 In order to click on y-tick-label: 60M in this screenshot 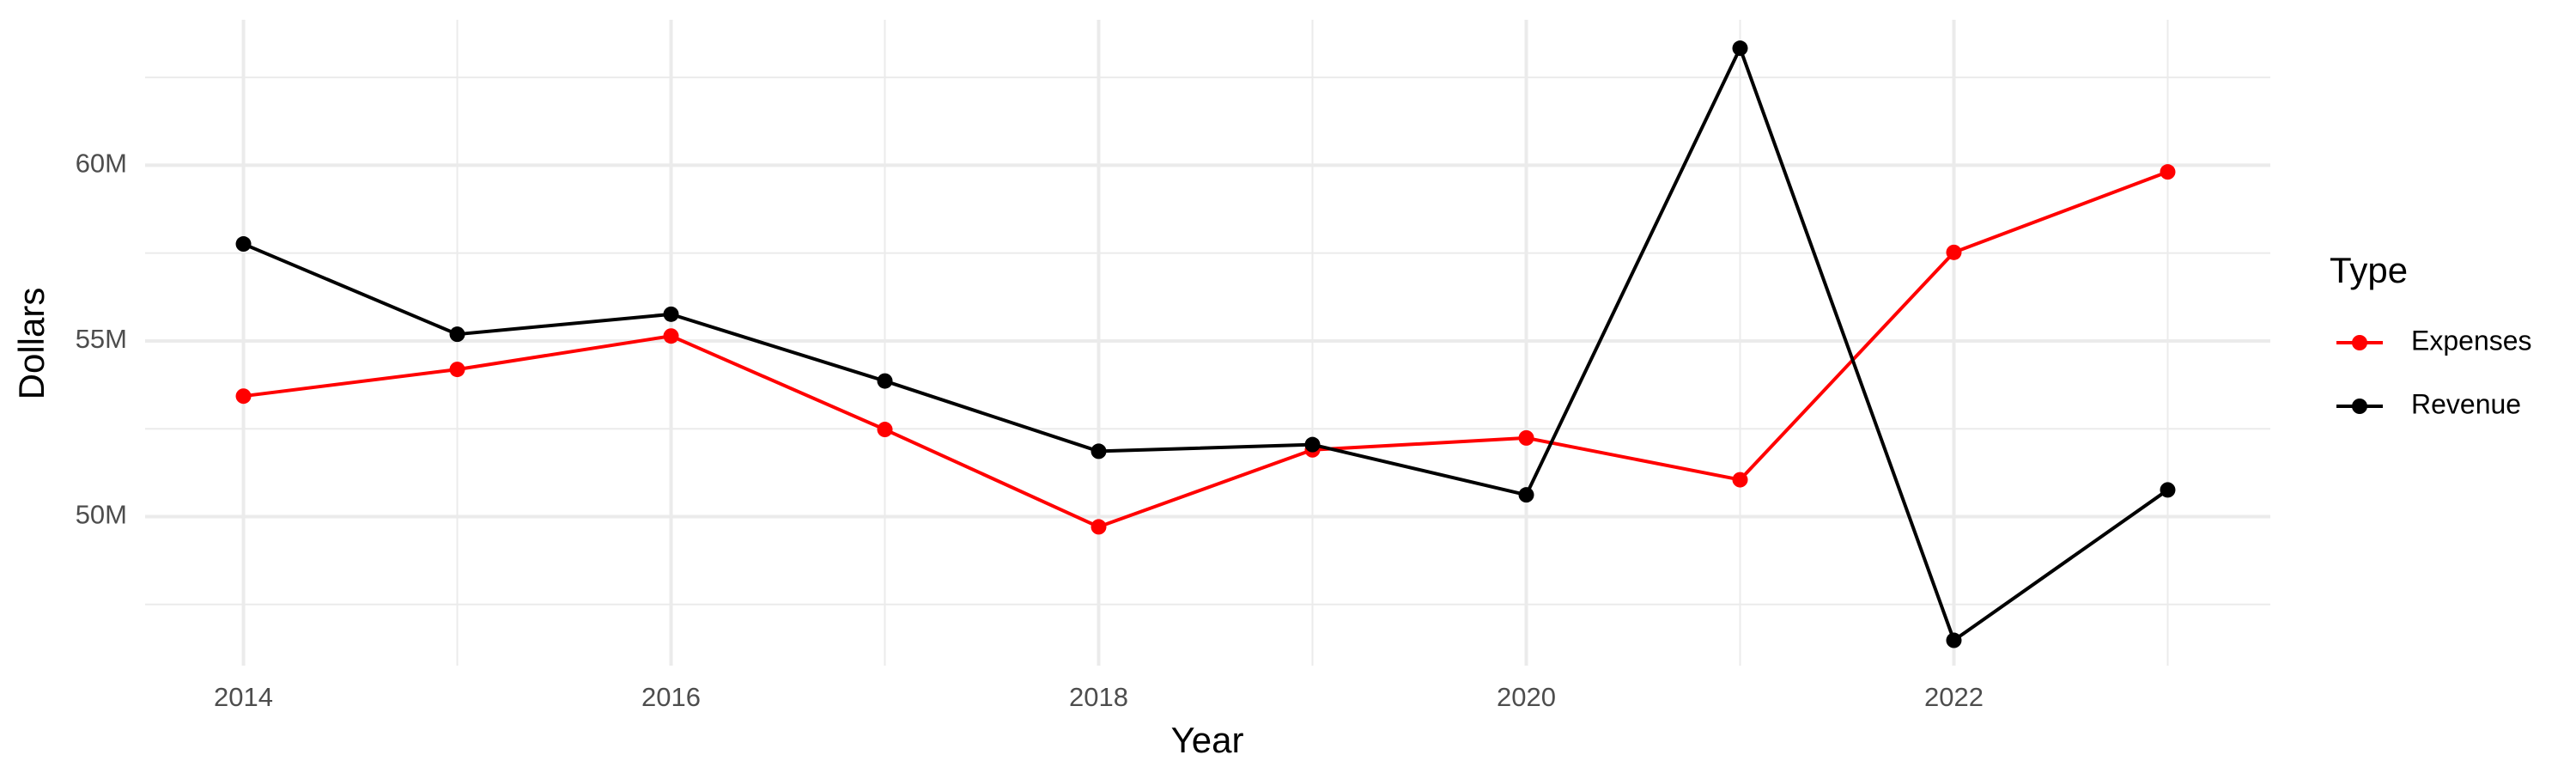, I will do `click(101, 164)`.